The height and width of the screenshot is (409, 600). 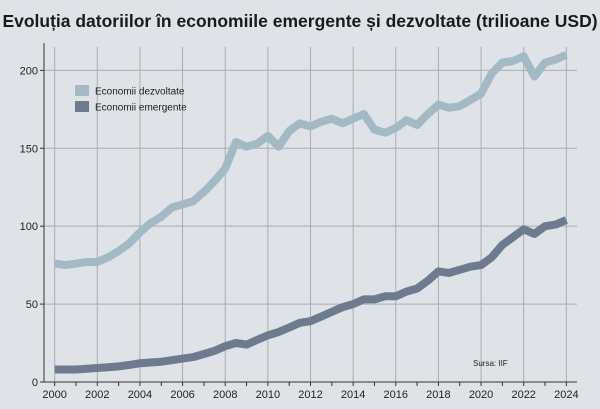 What do you see at coordinates (54, 395) in the screenshot?
I see `x-tick-label: 2000` at bounding box center [54, 395].